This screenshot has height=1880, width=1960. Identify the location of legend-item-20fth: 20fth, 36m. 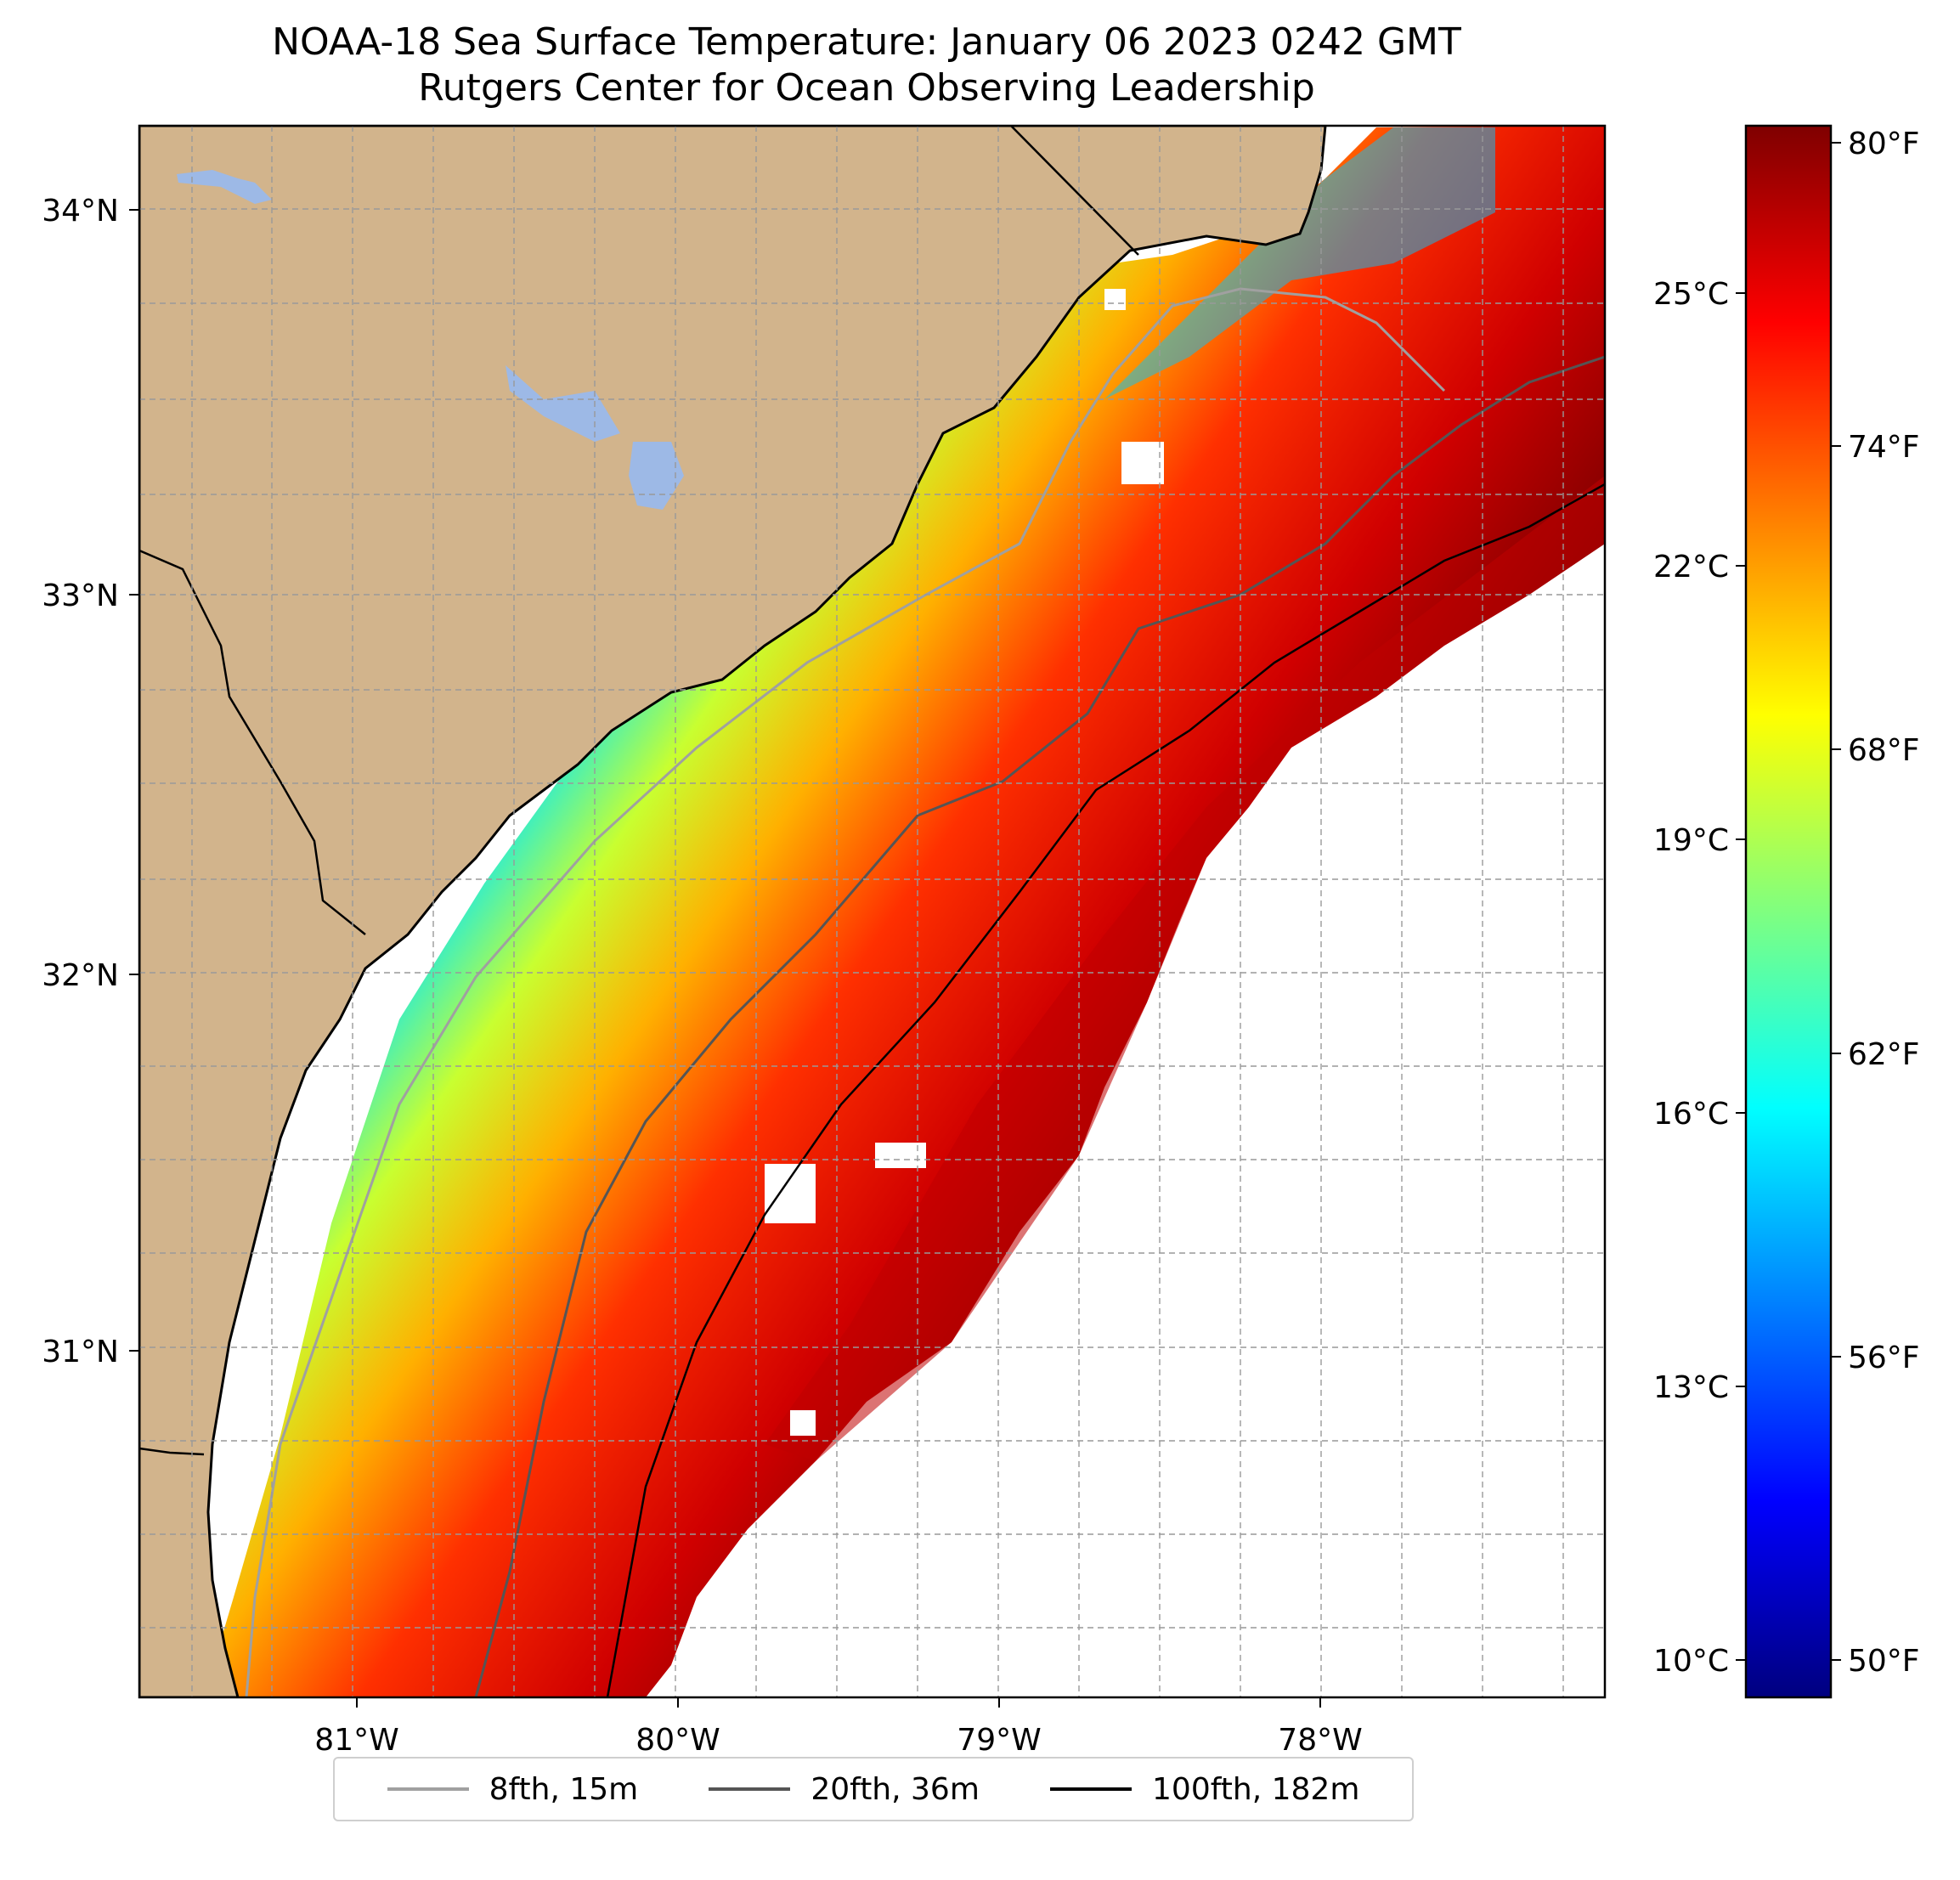
(845, 1790).